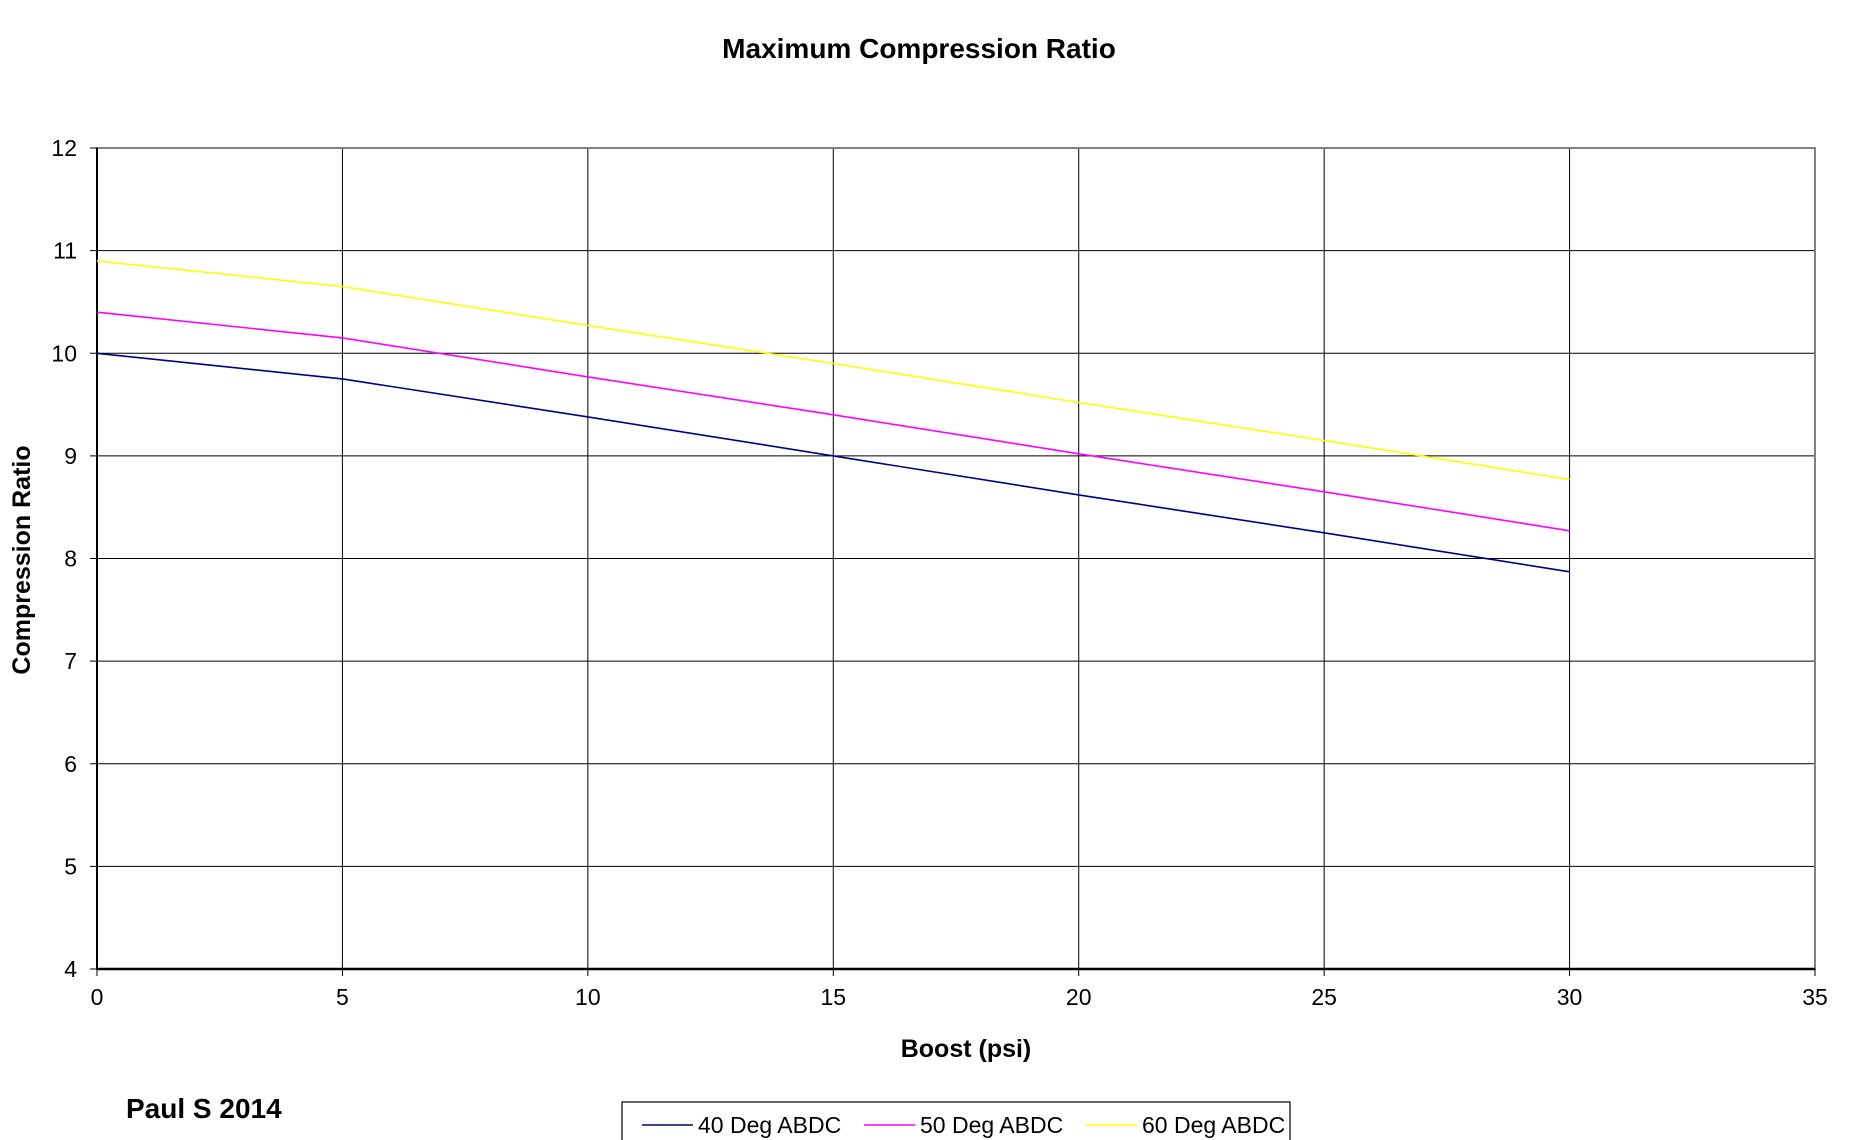 The height and width of the screenshot is (1140, 1853). I want to click on x-axis-title: Boost (psi), so click(966, 1049).